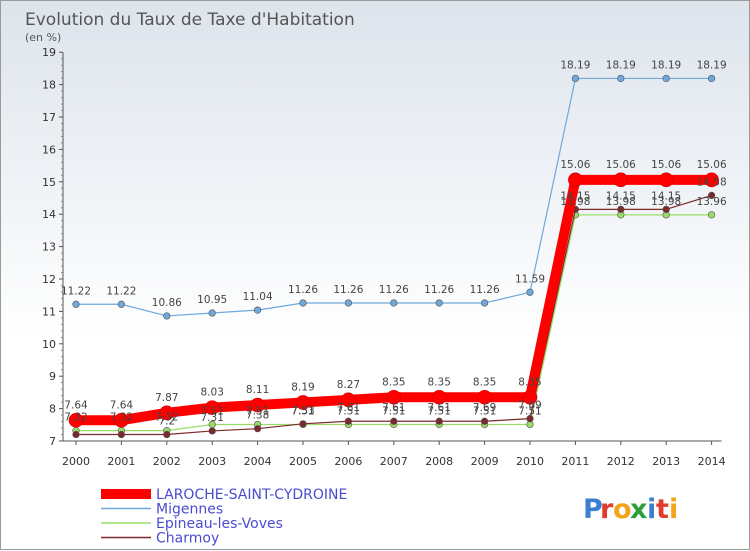  What do you see at coordinates (621, 461) in the screenshot?
I see `x-tick-label: 2012` at bounding box center [621, 461].